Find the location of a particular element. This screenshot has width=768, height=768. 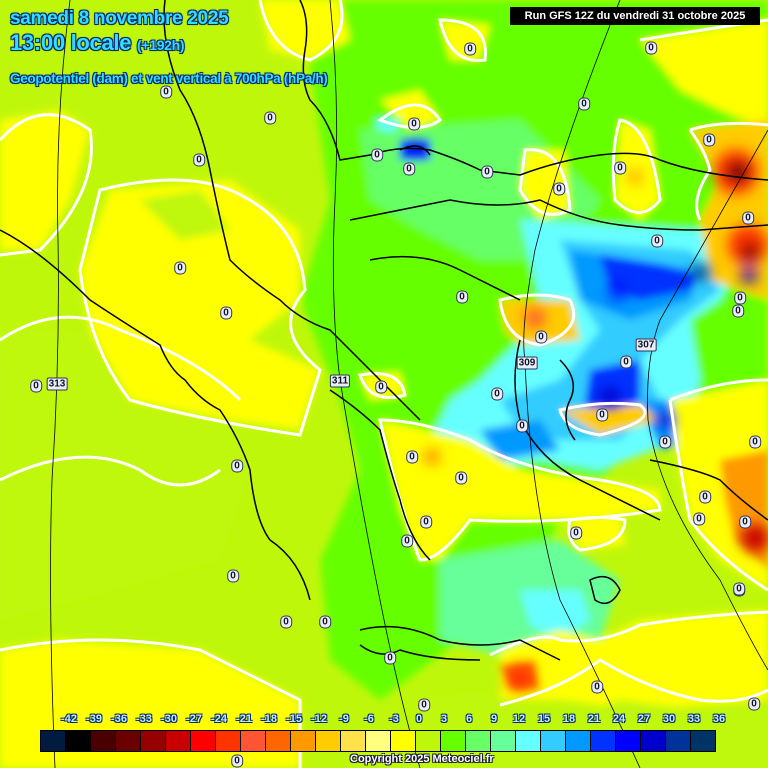

model-run-label: Run GFS 12Z du vendredi 31 octobre 2025 is located at coordinates (635, 16).